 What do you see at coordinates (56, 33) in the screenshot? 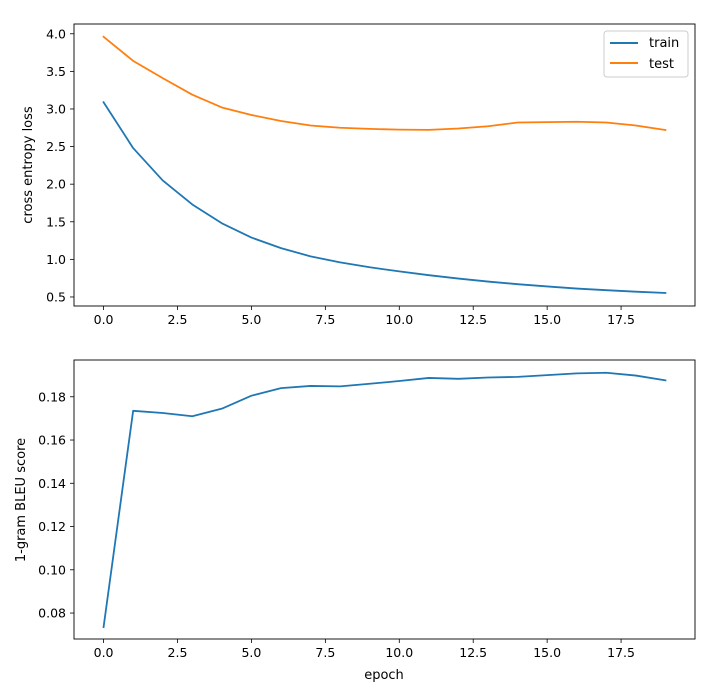
I see `loss-y-tick-label: 4.0` at bounding box center [56, 33].